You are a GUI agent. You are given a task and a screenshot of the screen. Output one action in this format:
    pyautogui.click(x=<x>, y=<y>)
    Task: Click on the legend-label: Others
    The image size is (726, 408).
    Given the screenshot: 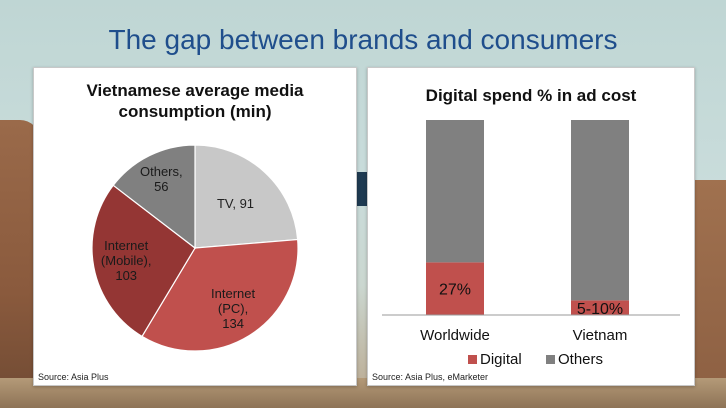 What is the action you would take?
    pyautogui.click(x=580, y=359)
    